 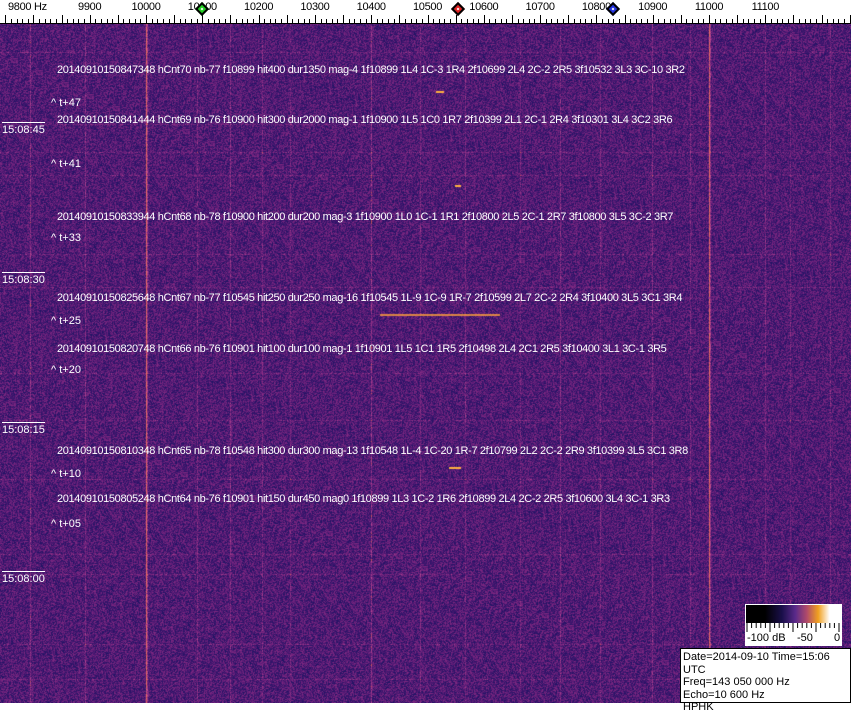 What do you see at coordinates (425, 19) in the screenshot?
I see `frequency-ticks` at bounding box center [425, 19].